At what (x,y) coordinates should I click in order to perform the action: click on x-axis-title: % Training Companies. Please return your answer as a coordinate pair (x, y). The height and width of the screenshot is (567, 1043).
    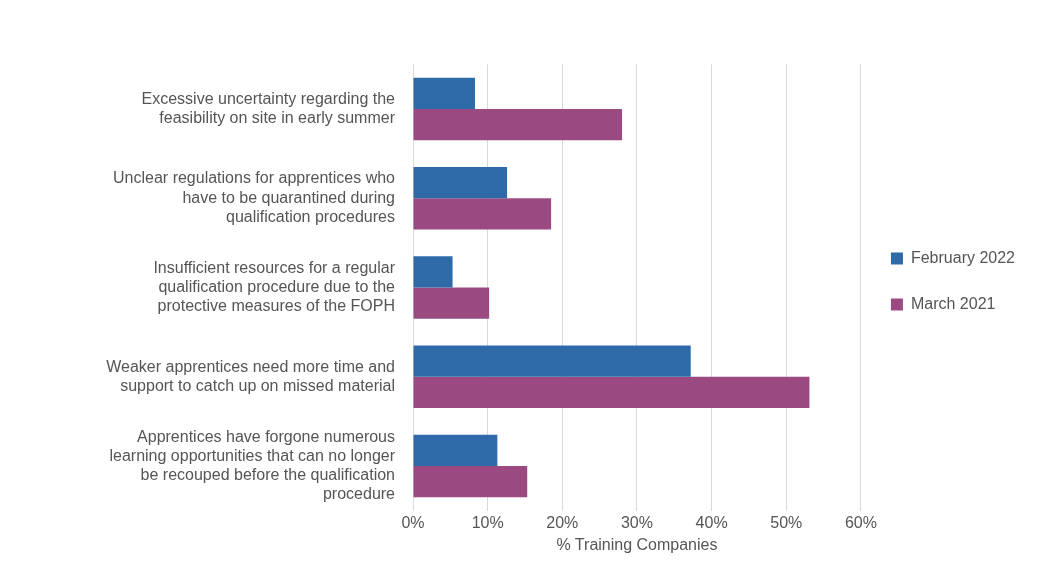
    Looking at the image, I should click on (637, 544).